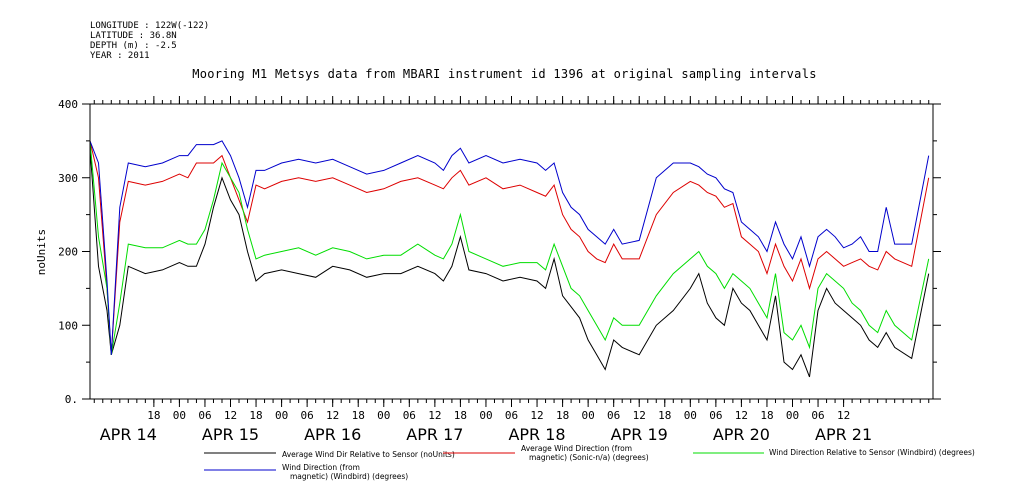  I want to click on legend-label: magnetic) (Sonic-n/a) (degrees), so click(589, 457).